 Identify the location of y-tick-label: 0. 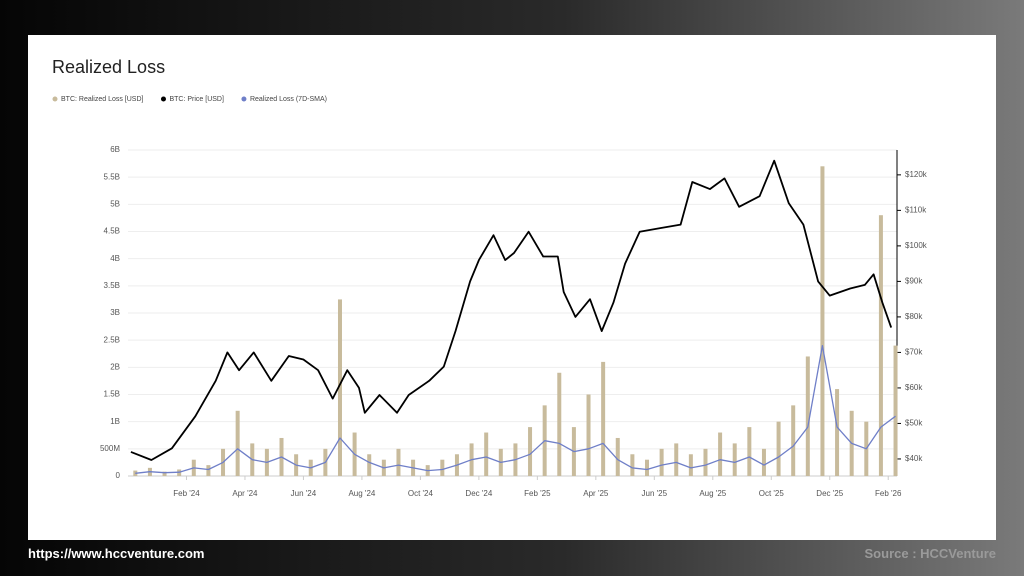
(118, 475).